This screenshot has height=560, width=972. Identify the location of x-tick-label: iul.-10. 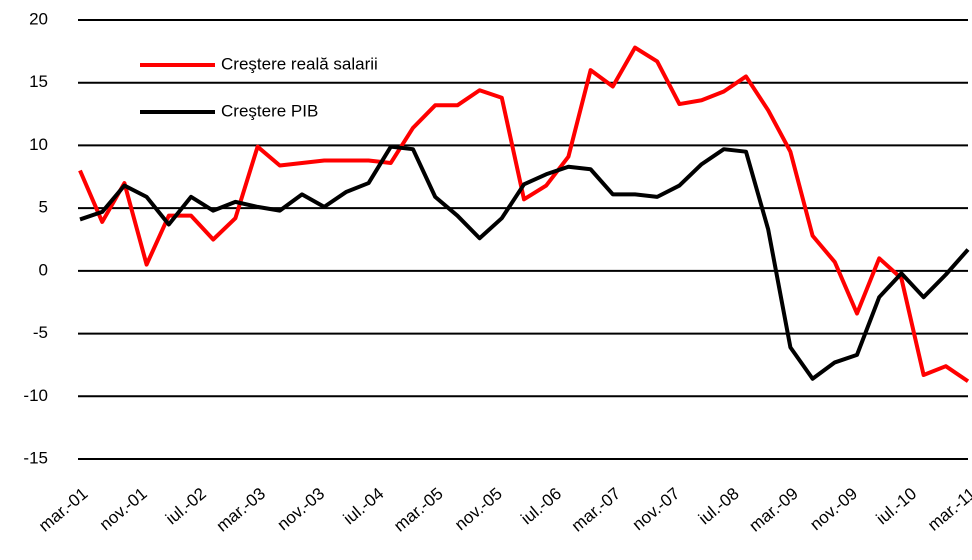
(897, 506).